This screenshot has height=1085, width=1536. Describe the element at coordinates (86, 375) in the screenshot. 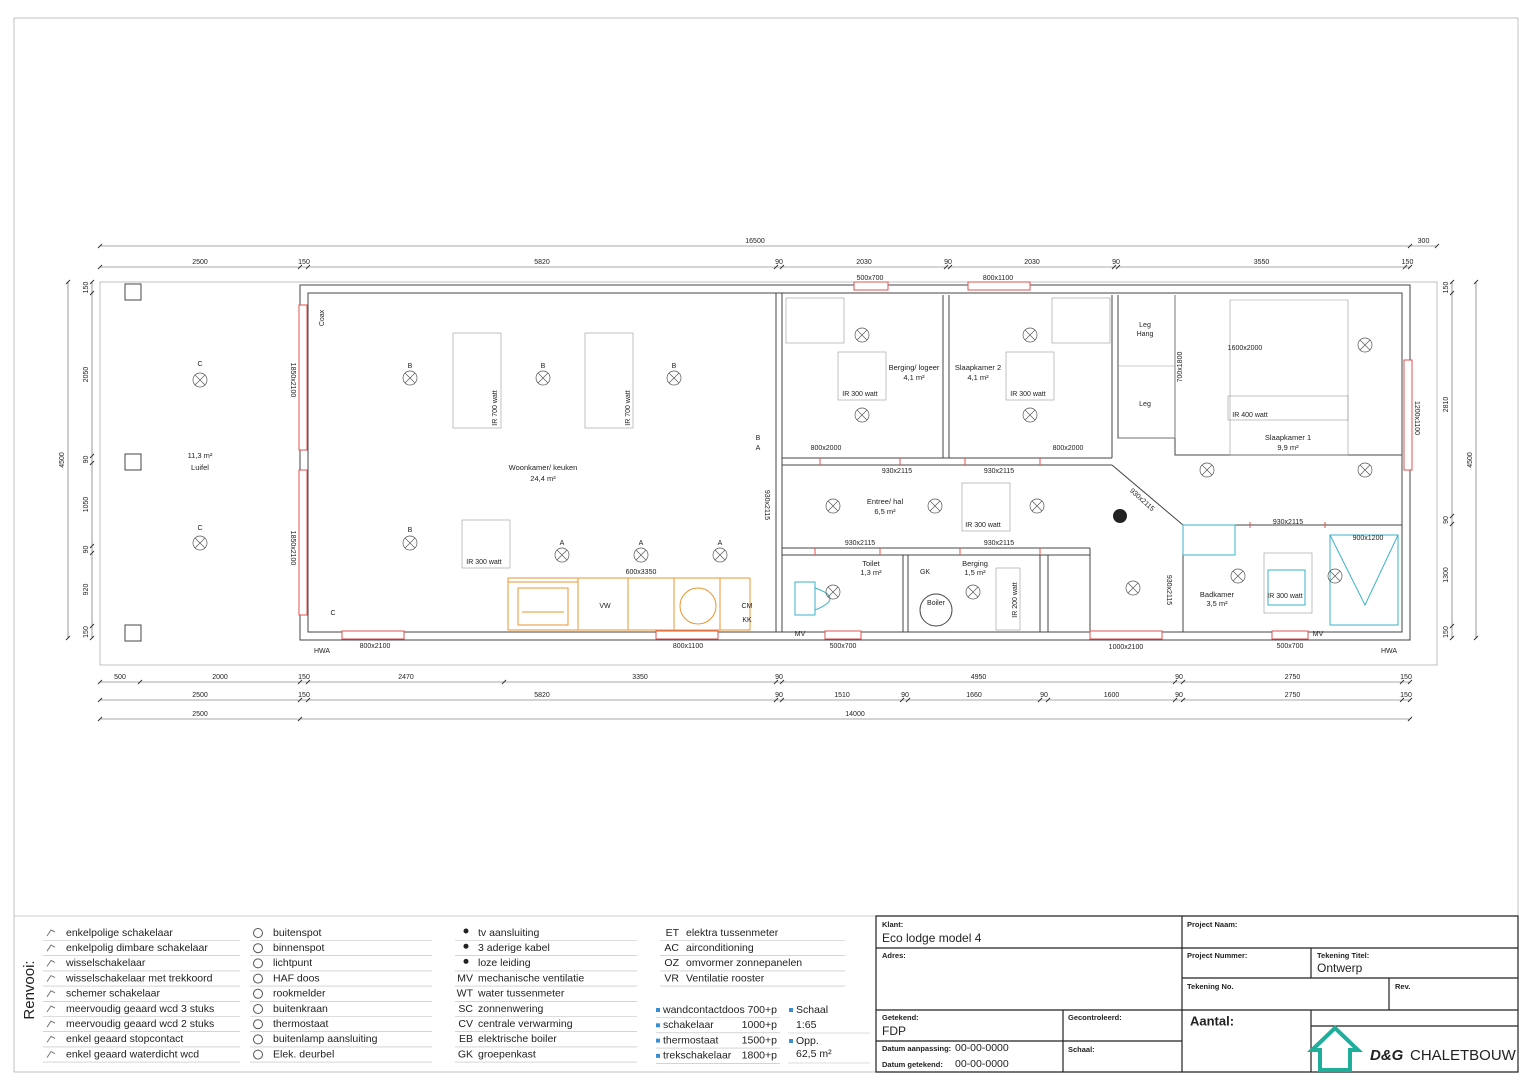

I see `dimension-label: 2050` at that location.